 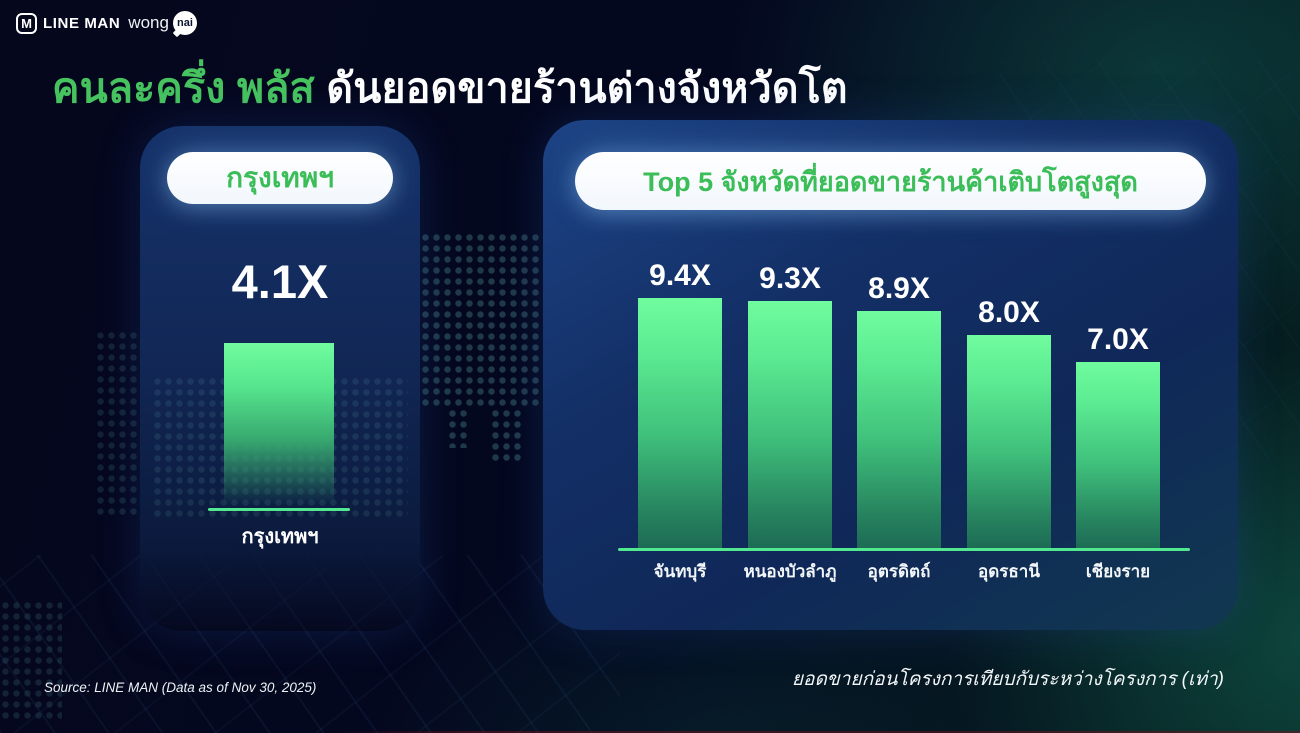 What do you see at coordinates (279, 509) in the screenshot?
I see `bangkok-axis-line` at bounding box center [279, 509].